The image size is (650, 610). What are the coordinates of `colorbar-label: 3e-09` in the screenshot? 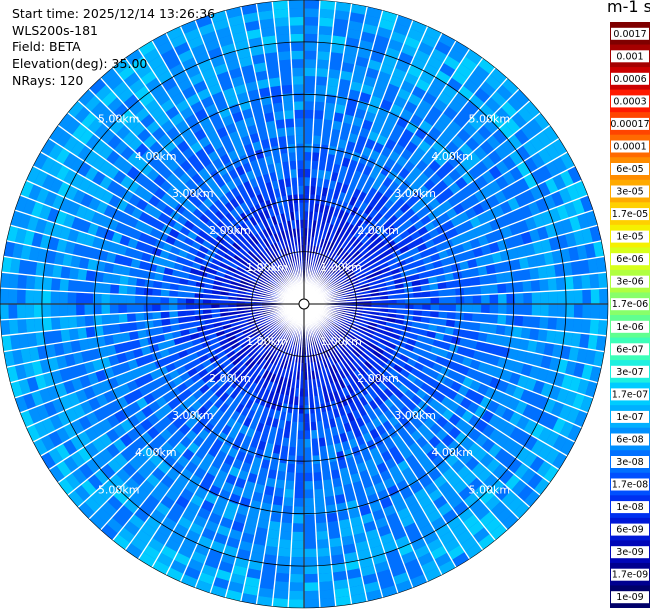 It's located at (629, 552).